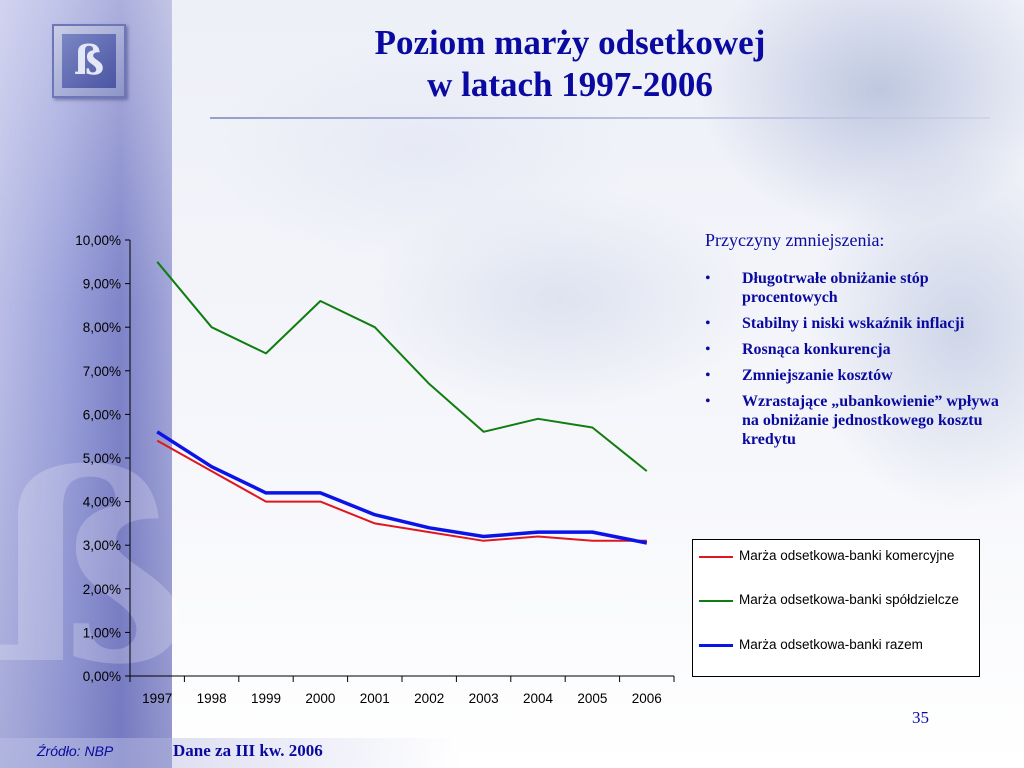  Describe the element at coordinates (484, 698) in the screenshot. I see `x-tick-label: 2003` at that location.